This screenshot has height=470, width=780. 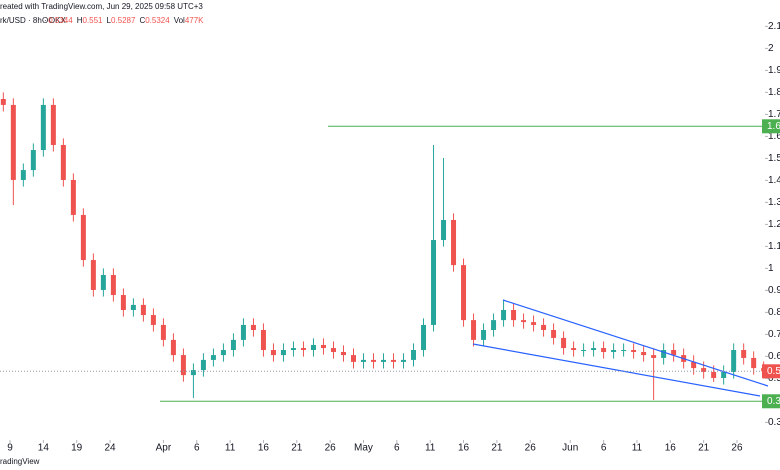 I want to click on level-label: 0.396, so click(x=773, y=401).